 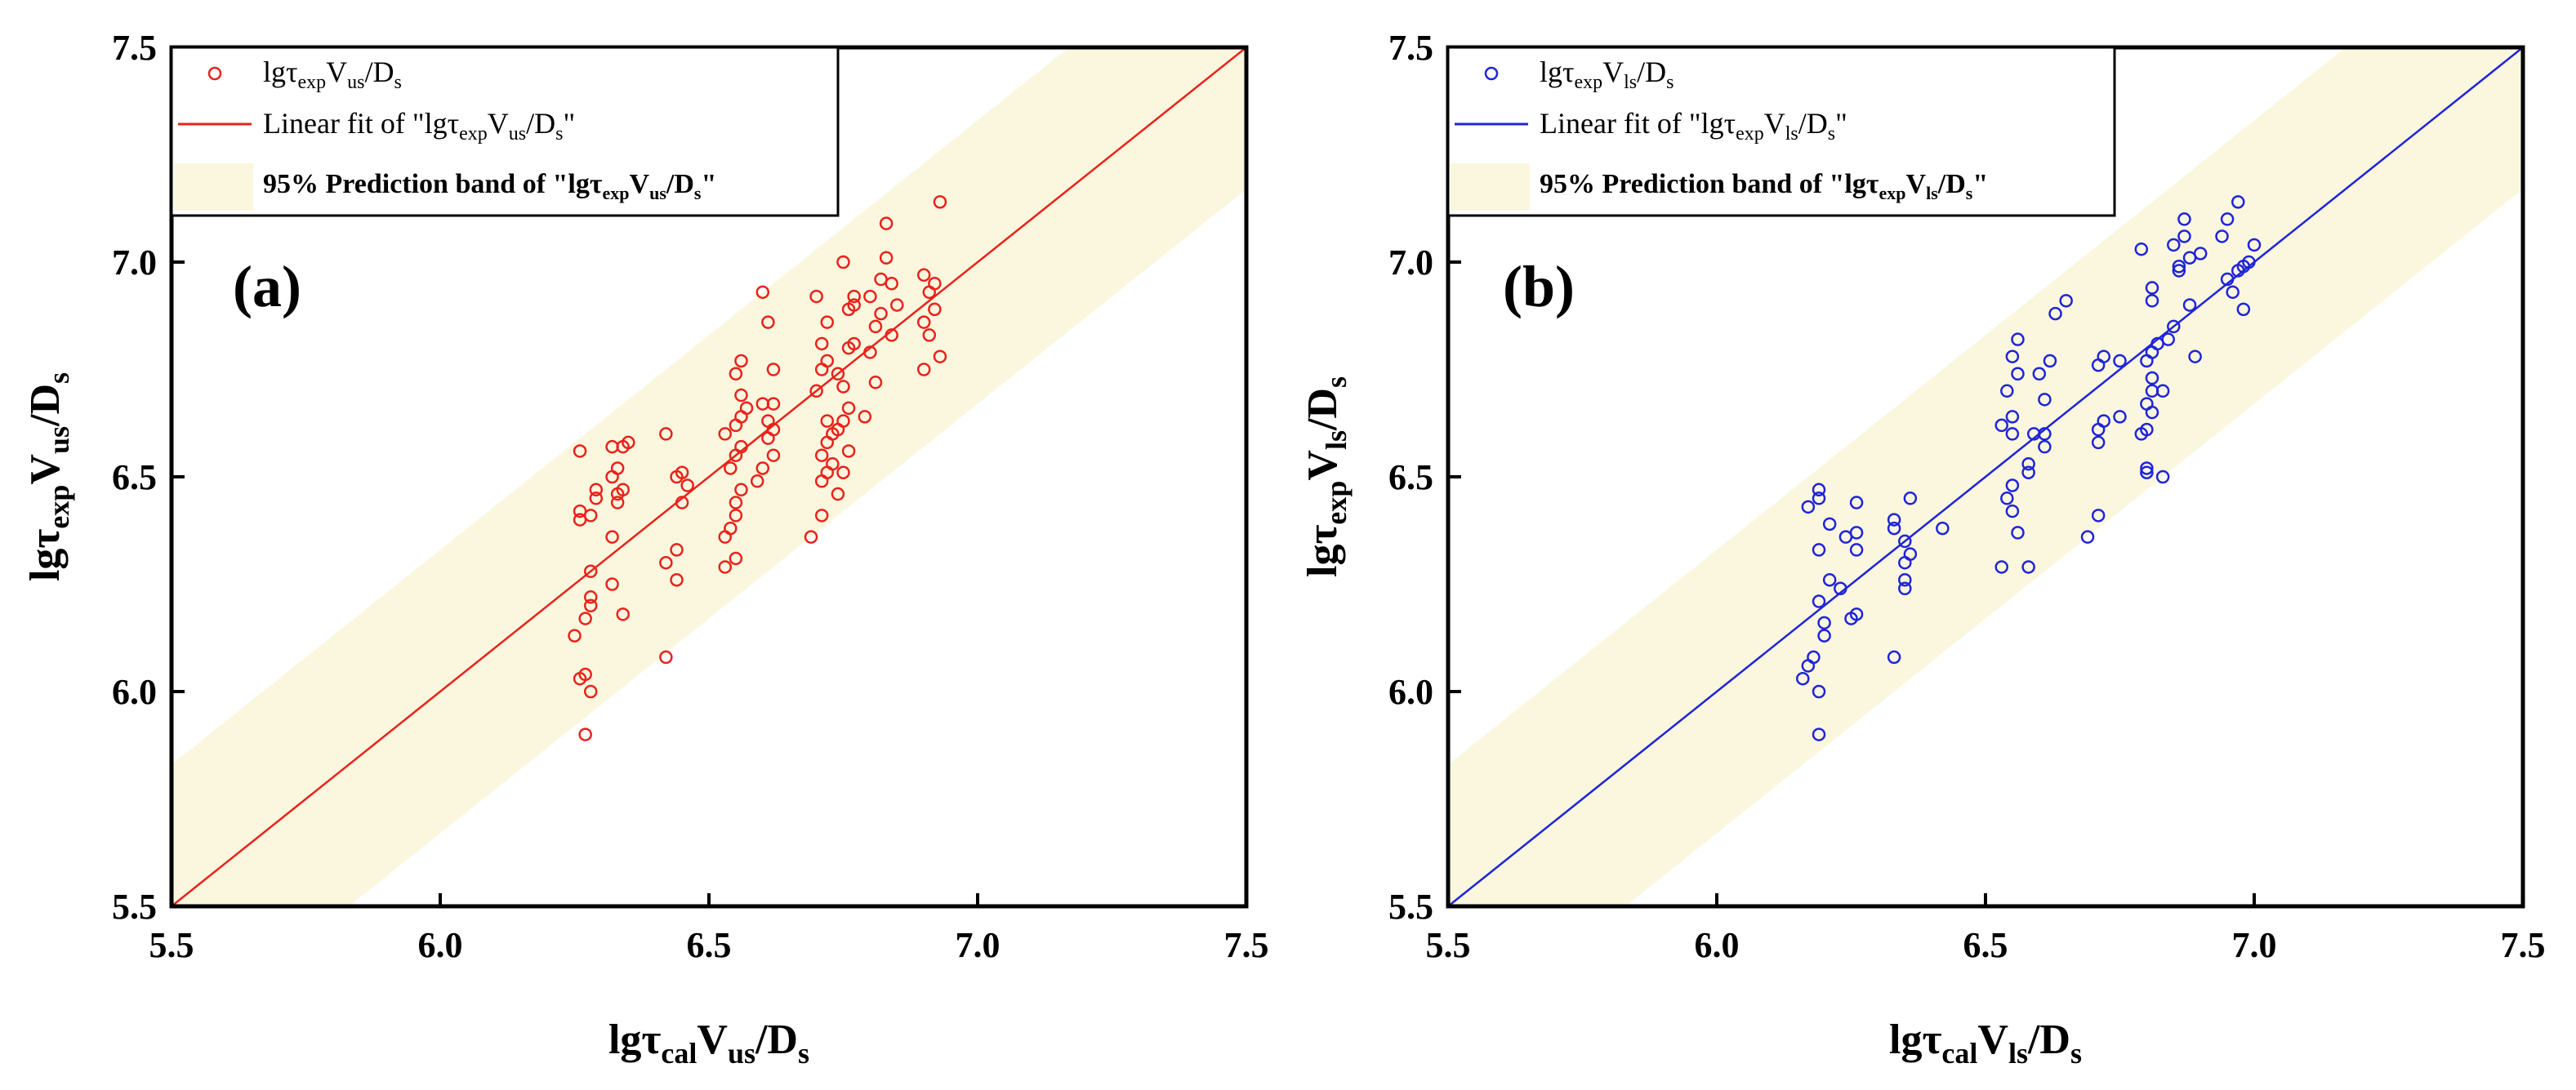 I want to click on legend-band-swatch, so click(x=1490, y=187).